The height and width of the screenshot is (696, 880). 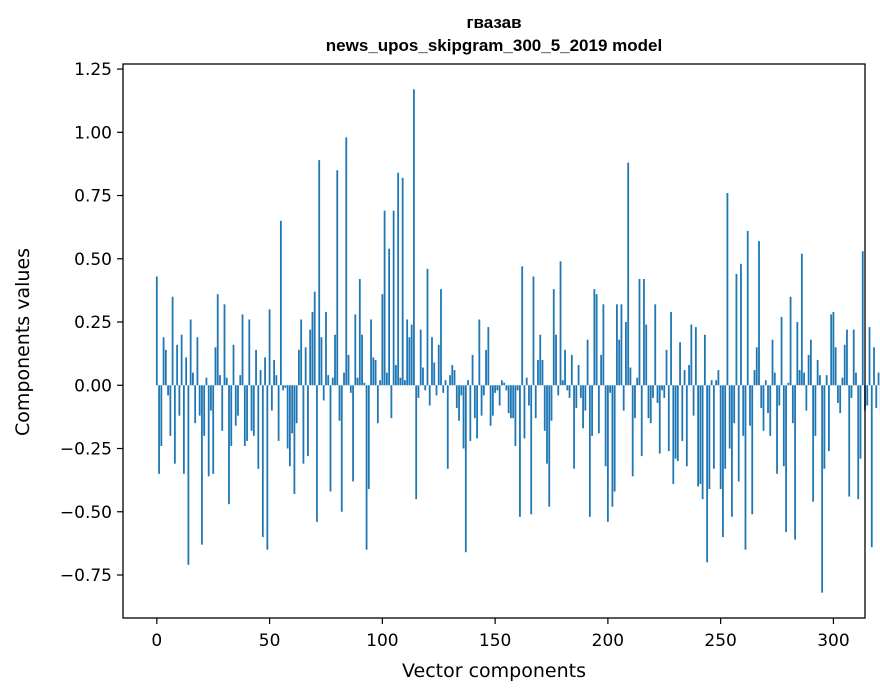 I want to click on y-axis-ticks: −0.75 −0.50 −0.25 0.00 0.25 0.50 0.75 1.00 1.25, so click(x=91, y=323).